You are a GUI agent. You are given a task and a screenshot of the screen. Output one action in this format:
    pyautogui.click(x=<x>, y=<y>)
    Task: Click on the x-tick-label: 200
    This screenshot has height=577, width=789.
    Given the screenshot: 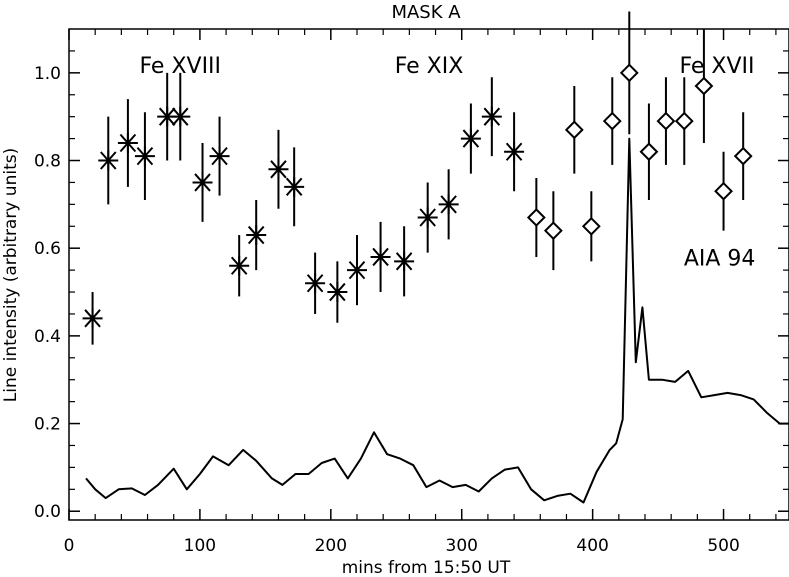 What is the action you would take?
    pyautogui.click(x=331, y=546)
    